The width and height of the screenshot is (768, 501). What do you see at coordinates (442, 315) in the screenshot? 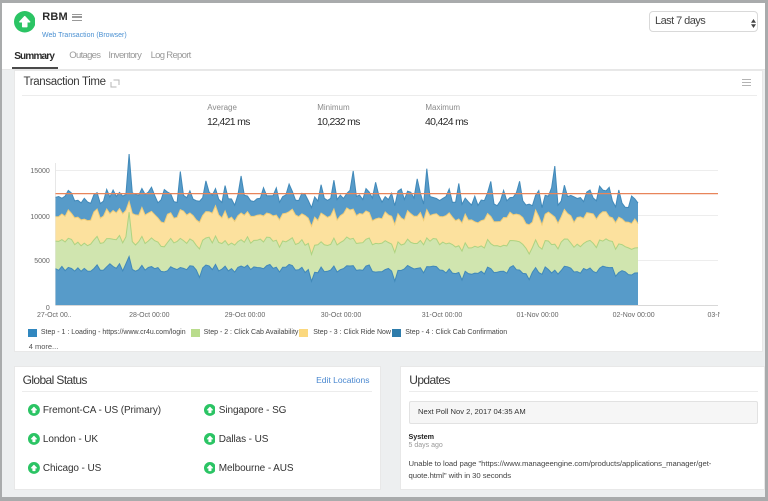
I see `svg-text: 31-Oct 00:00` at bounding box center [442, 315].